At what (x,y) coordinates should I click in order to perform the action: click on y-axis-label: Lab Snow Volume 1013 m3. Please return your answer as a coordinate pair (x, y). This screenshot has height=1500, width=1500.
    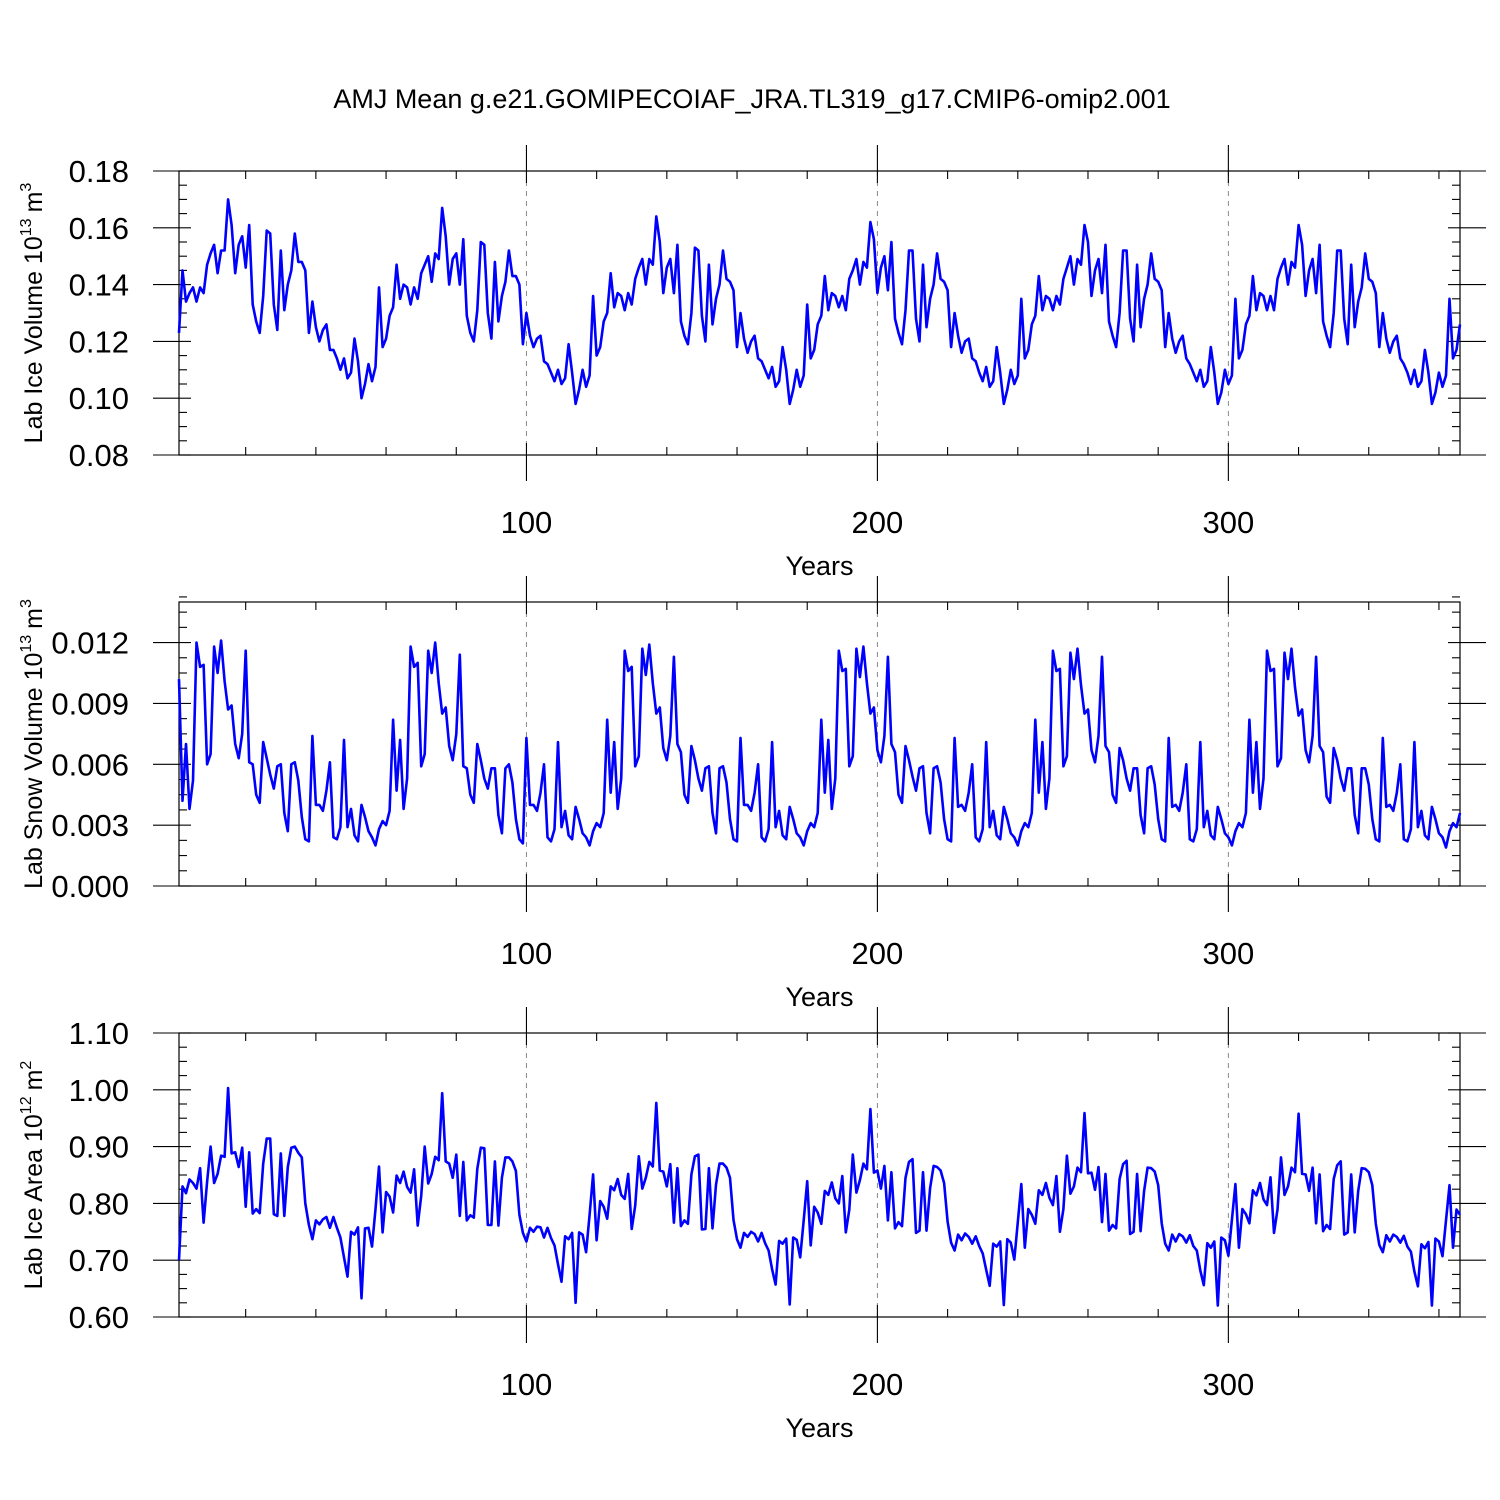
    Looking at the image, I should click on (33, 744).